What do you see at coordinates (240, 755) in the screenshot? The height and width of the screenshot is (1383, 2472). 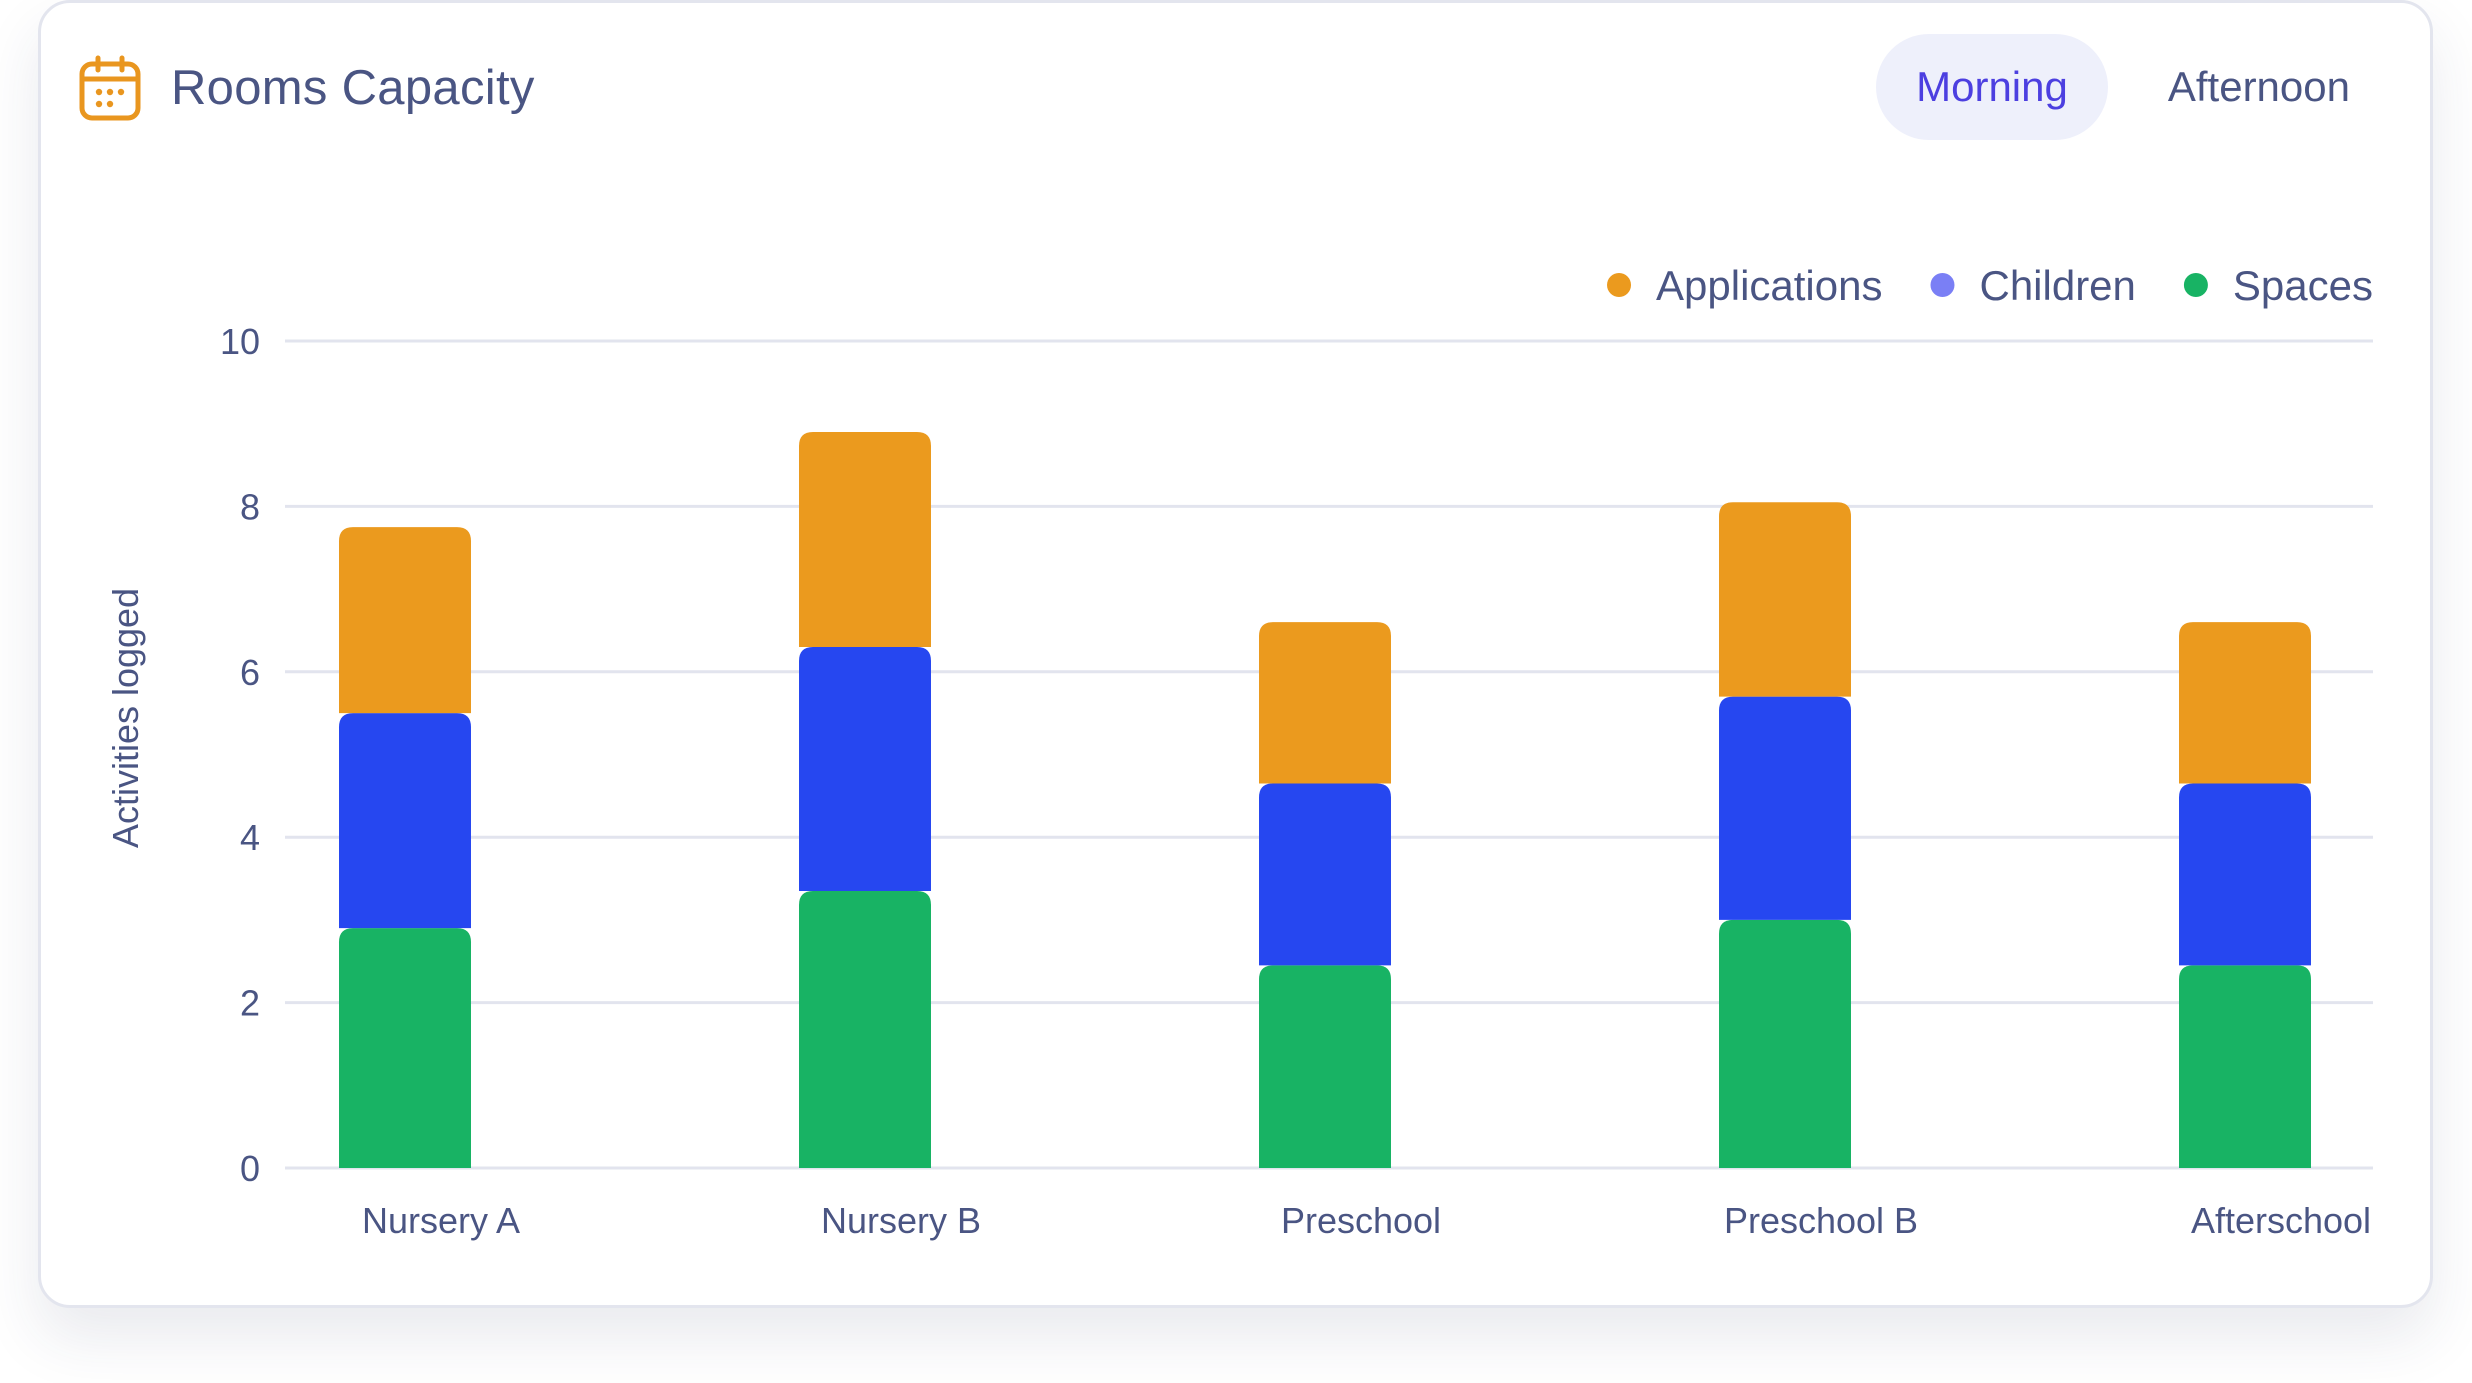 I see `y-axis: 0 2 4 6 8 10` at bounding box center [240, 755].